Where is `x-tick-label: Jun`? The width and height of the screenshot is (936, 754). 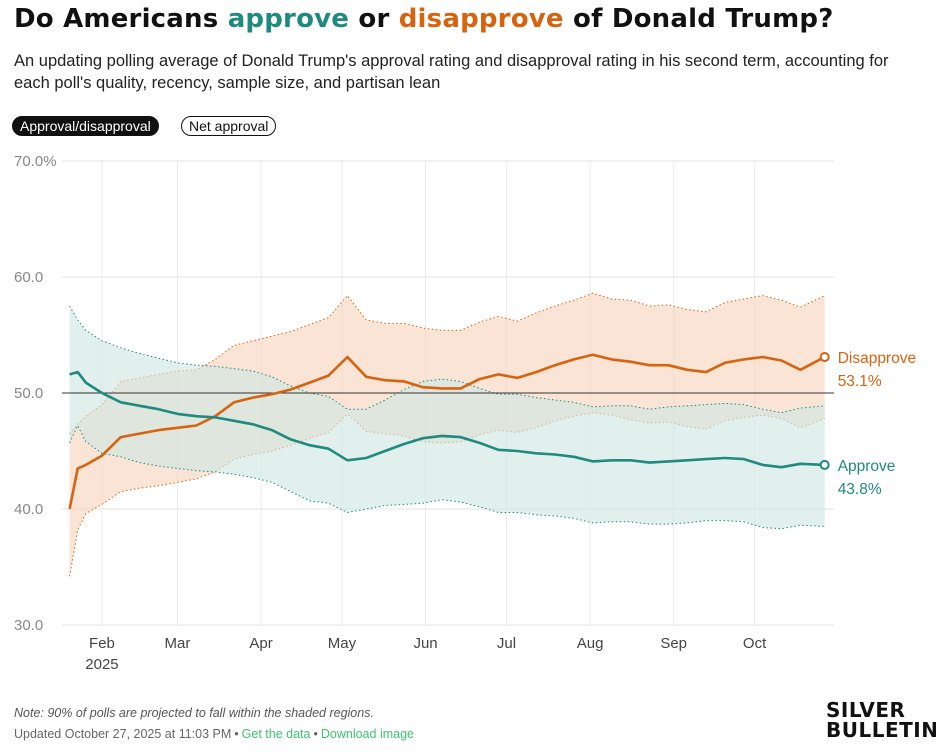
x-tick-label: Jun is located at coordinates (425, 643).